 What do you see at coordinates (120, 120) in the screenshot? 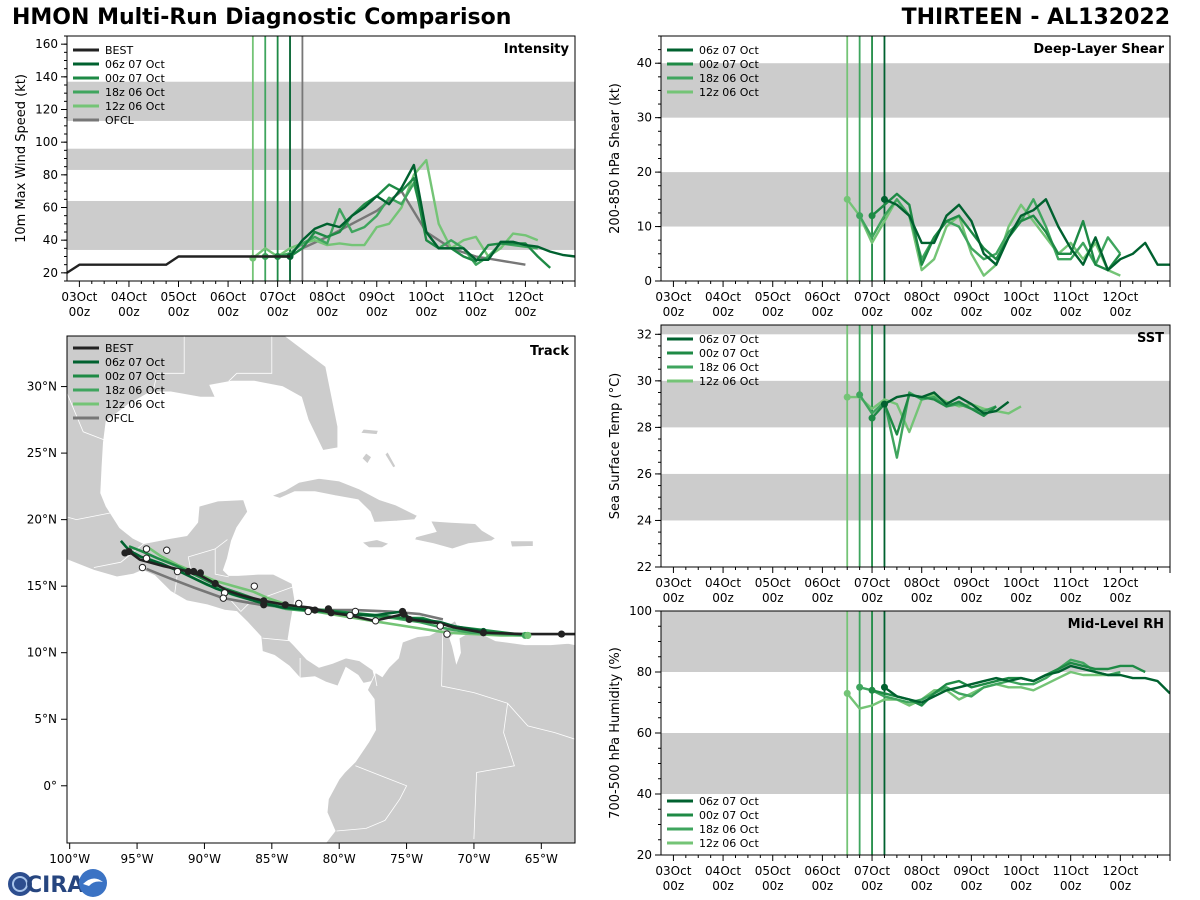
I see `legend-entry: OFCL` at bounding box center [120, 120].